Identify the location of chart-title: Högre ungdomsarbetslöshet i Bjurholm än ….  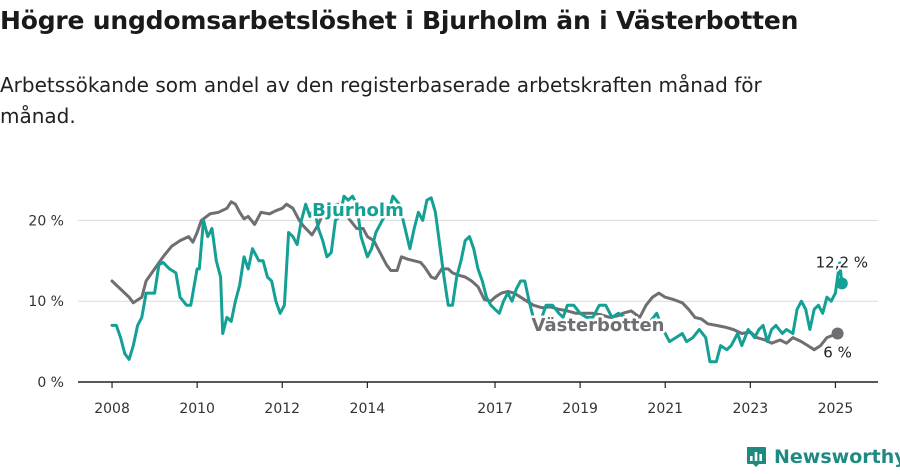
(399, 20).